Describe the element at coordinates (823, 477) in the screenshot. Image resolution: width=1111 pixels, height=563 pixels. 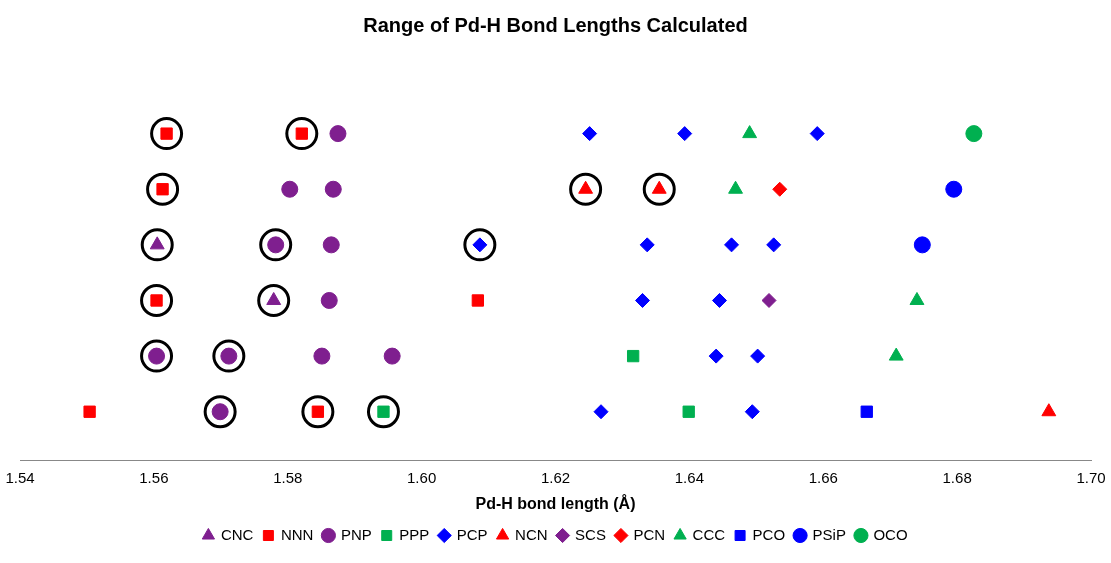
I see `x-tick-label: 1.66` at that location.